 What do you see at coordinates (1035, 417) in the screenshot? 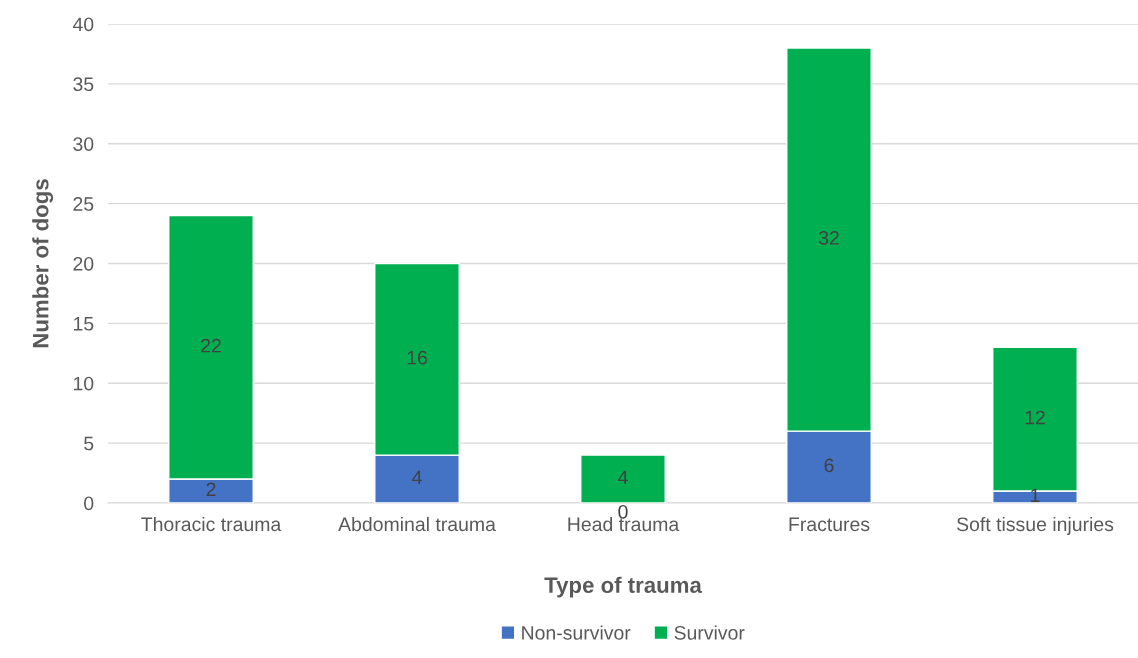
I see `data-label: 12` at bounding box center [1035, 417].